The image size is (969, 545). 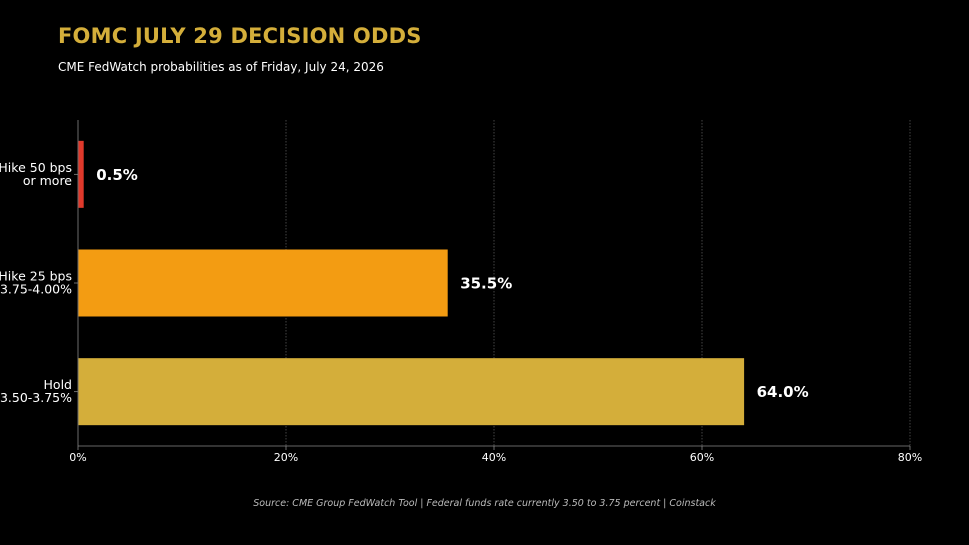 I want to click on data-label: 64.0%, so click(x=783, y=392).